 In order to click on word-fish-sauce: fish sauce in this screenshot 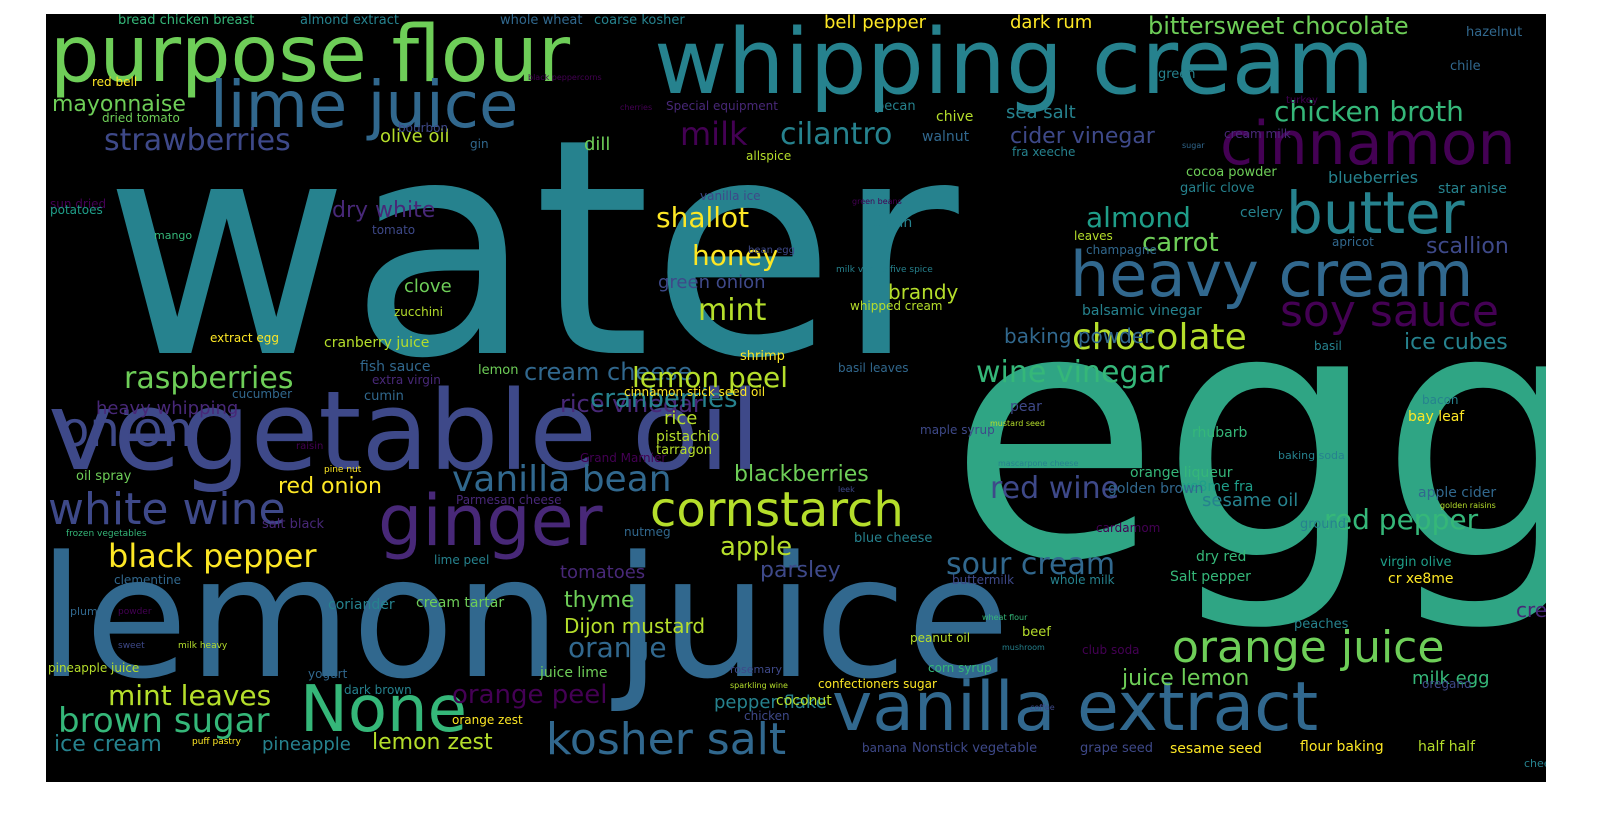, I will do `click(395, 367)`.